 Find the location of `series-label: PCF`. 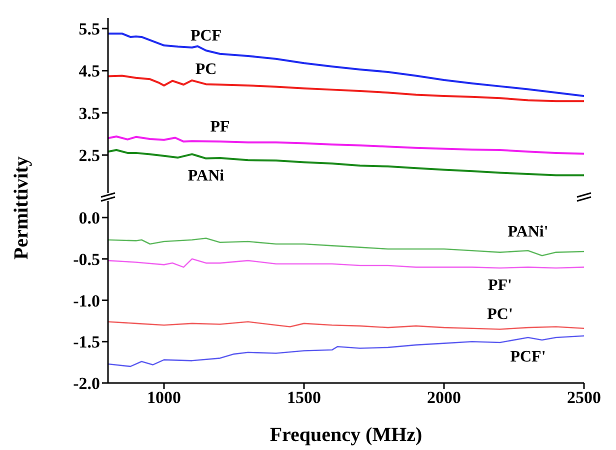

series-label: PCF is located at coordinates (206, 35).